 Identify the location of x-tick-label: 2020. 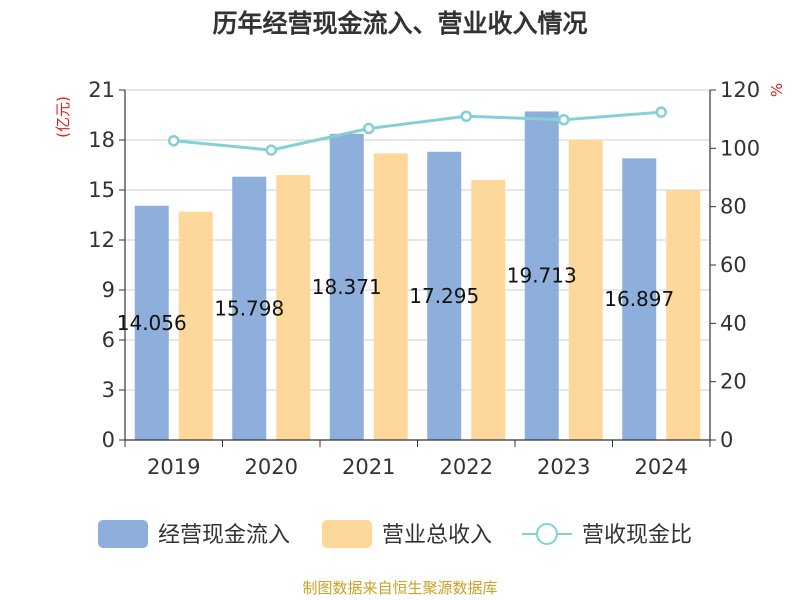
(271, 467).